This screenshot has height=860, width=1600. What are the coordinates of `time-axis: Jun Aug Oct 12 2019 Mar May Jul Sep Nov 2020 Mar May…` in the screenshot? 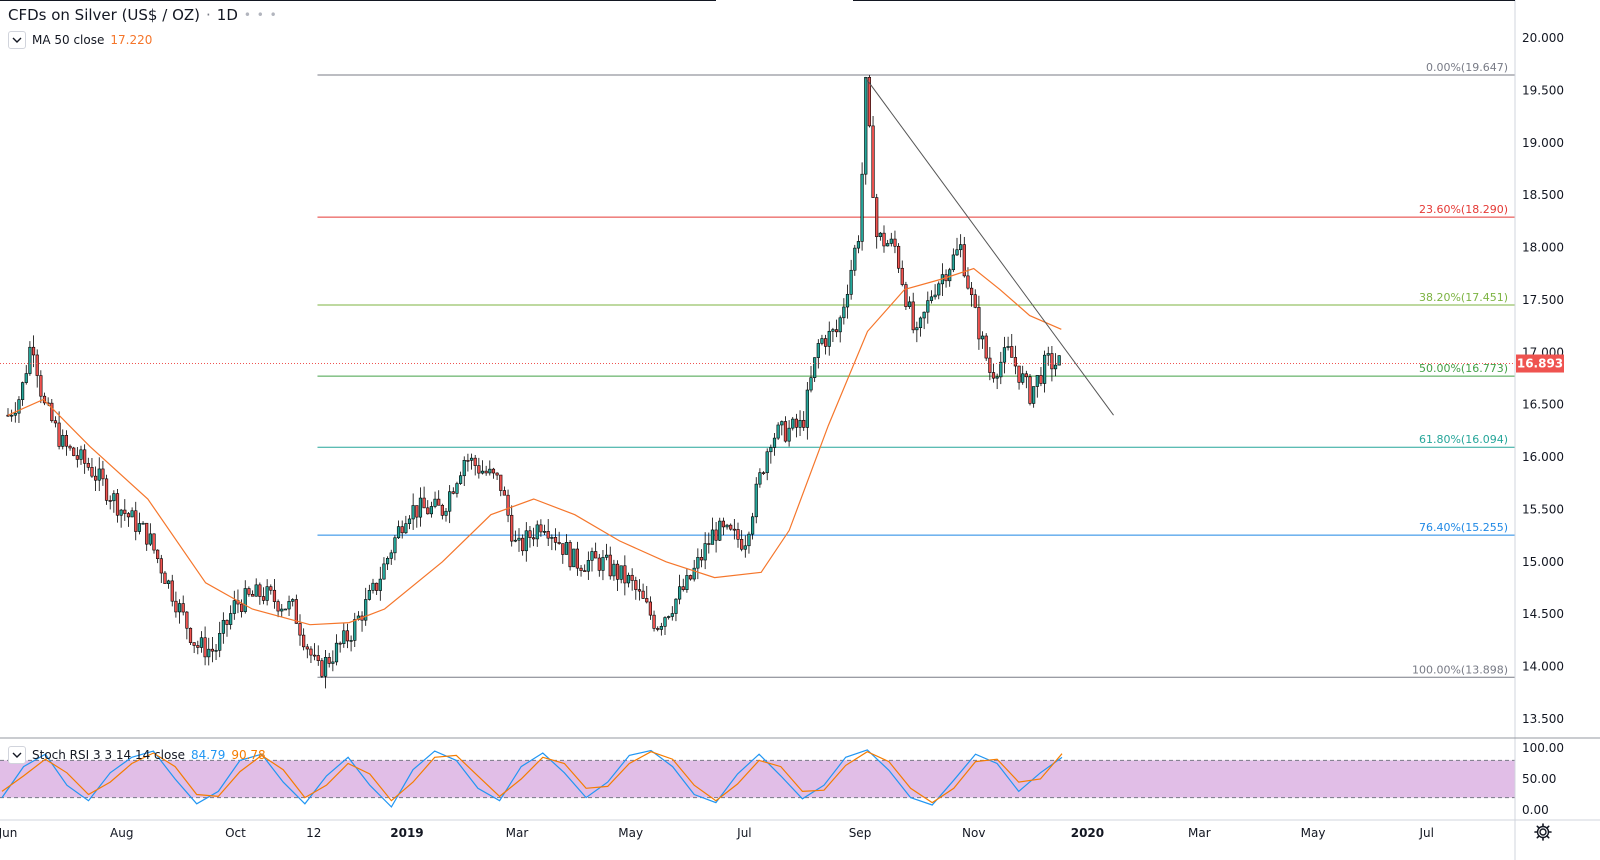 It's located at (717, 833).